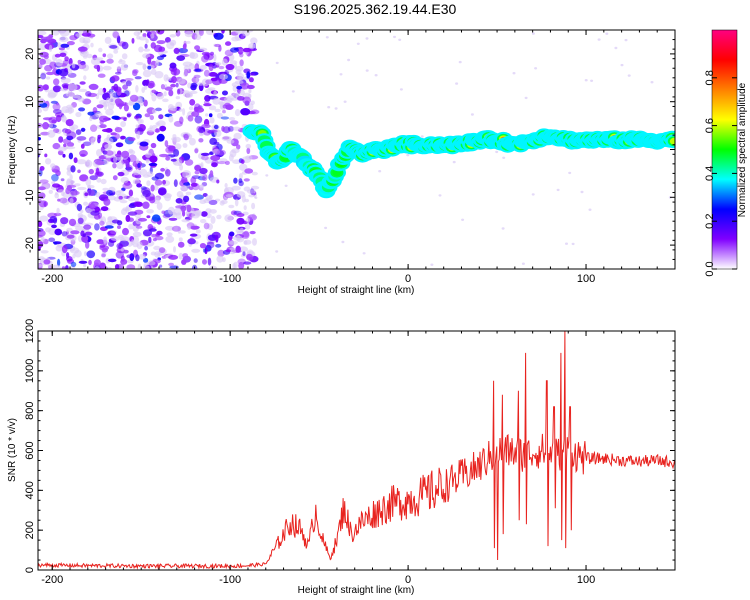  Describe the element at coordinates (742, 149) in the screenshot. I see `colorbar-label: Normalized spectral amplitude` at that location.